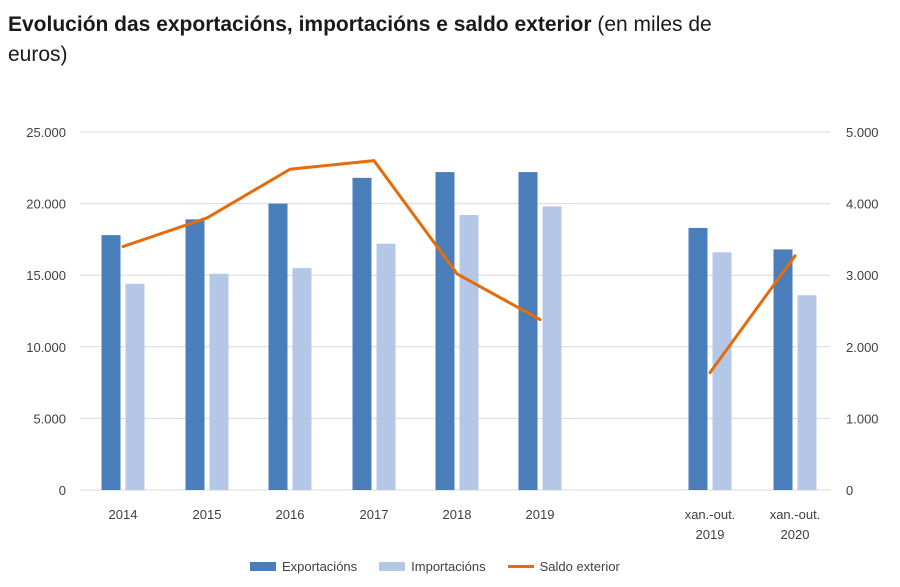  I want to click on y-right-tick-label: 1.000, so click(862, 418).